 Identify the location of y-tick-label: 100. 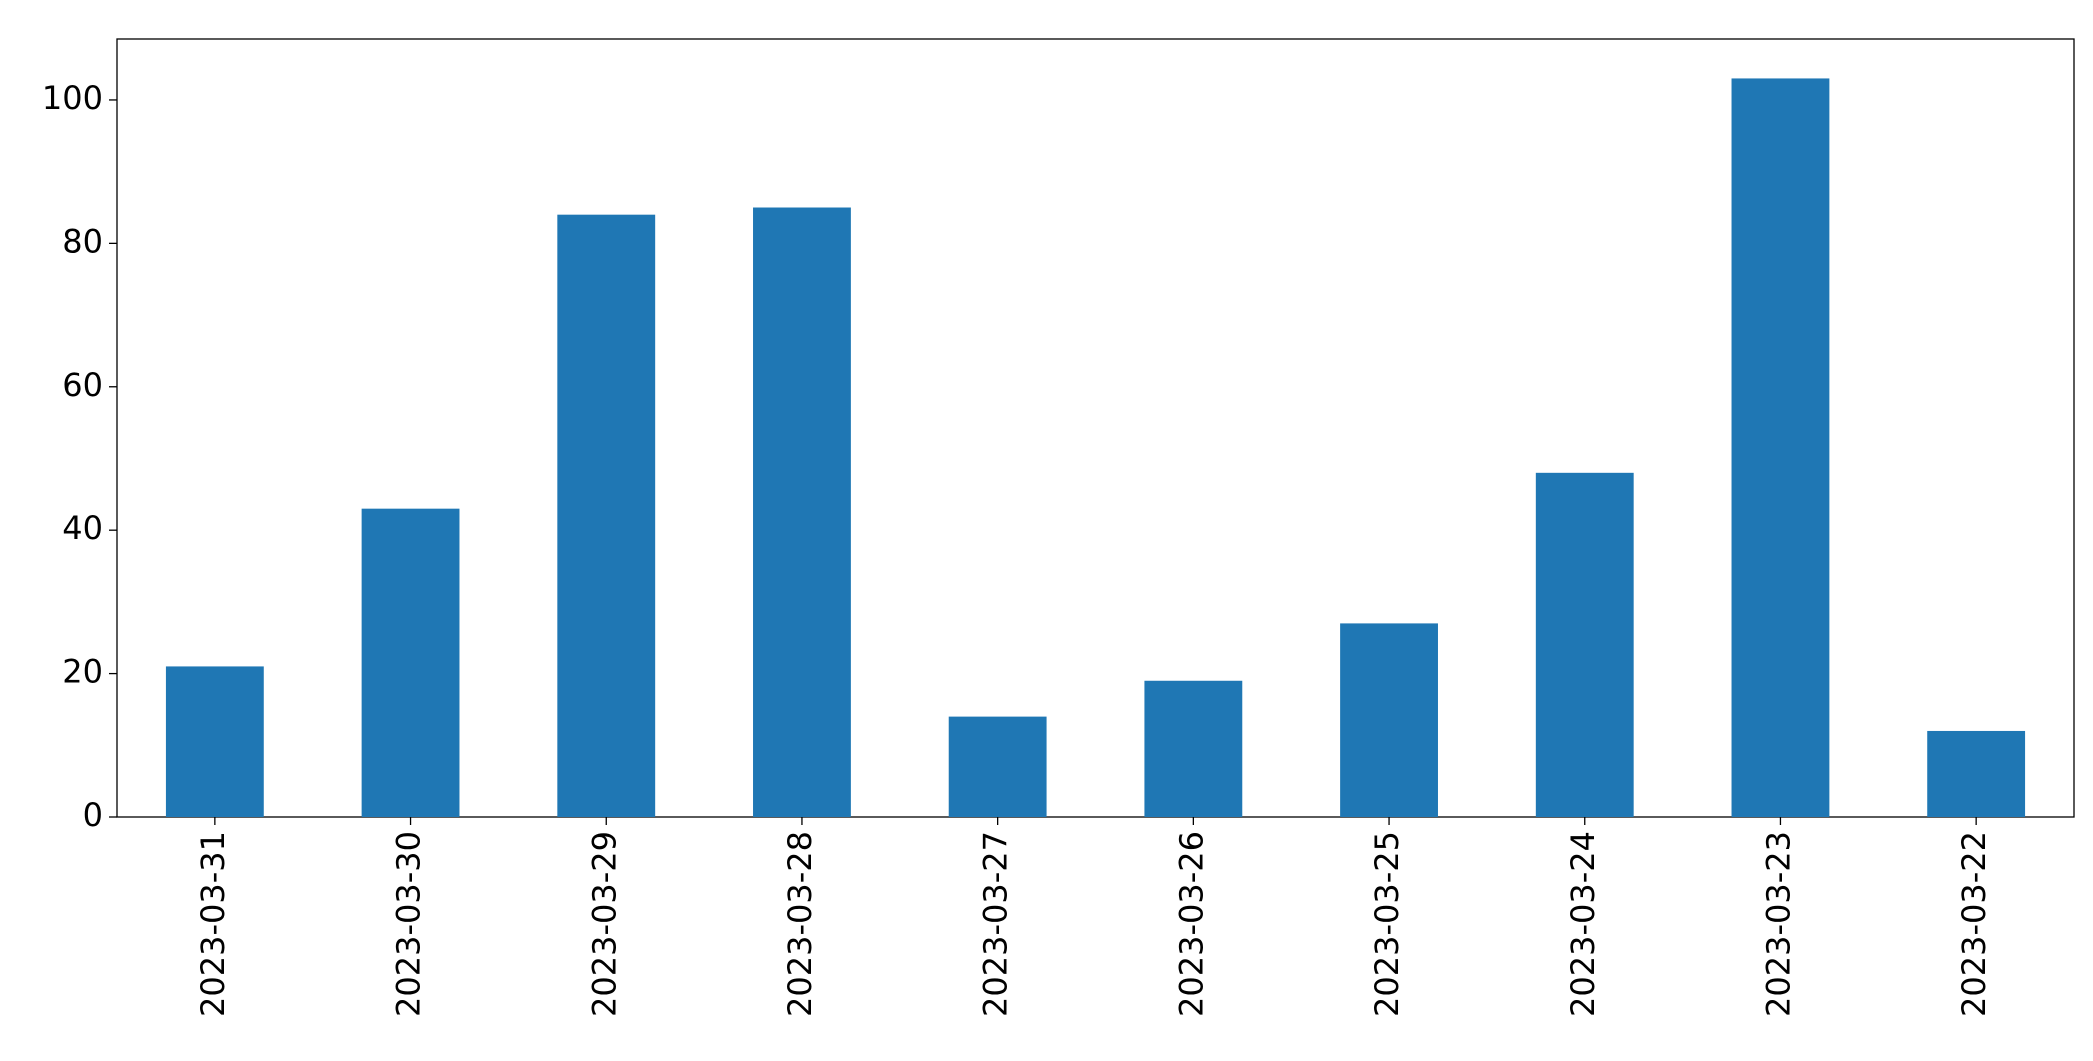
(72, 98).